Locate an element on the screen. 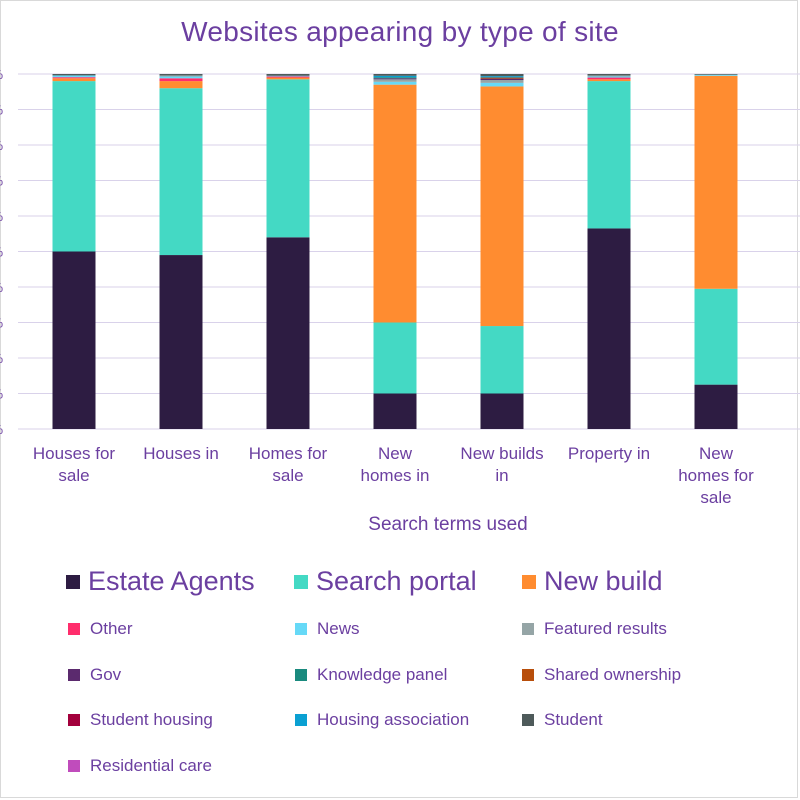  legend-label: Gov is located at coordinates (106, 674).